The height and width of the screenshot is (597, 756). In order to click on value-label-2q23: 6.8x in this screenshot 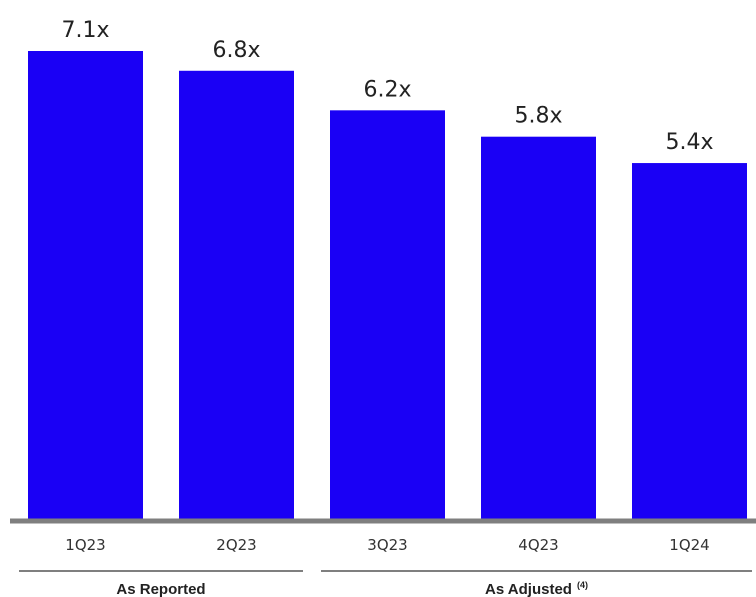, I will do `click(236, 50)`.